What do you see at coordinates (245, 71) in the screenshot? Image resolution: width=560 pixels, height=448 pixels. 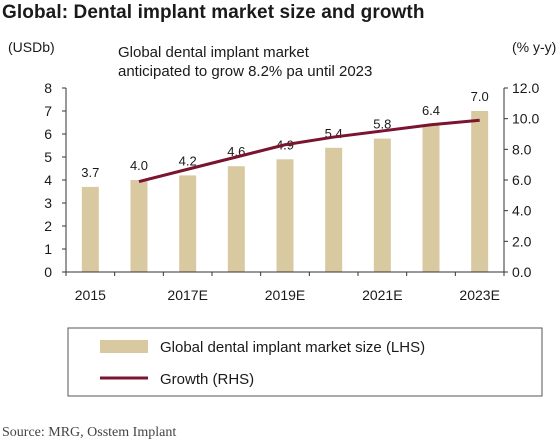 I see `annotation-line-2: anticipated to grow 8.2% pa until 2023` at bounding box center [245, 71].